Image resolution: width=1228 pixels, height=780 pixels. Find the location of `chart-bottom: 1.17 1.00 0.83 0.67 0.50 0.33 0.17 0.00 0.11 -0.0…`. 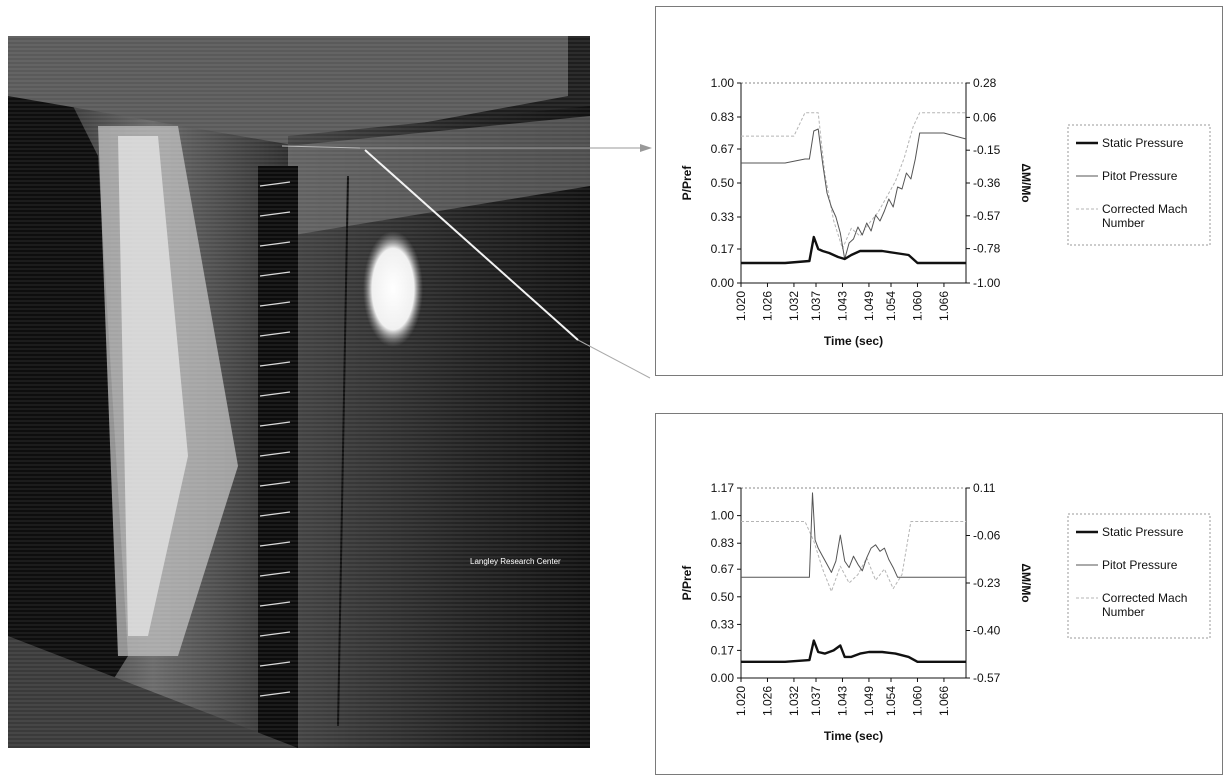

chart-bottom: 1.17 1.00 0.83 0.67 0.50 0.33 0.17 0.00 0.11 -0.0… is located at coordinates (945, 612).